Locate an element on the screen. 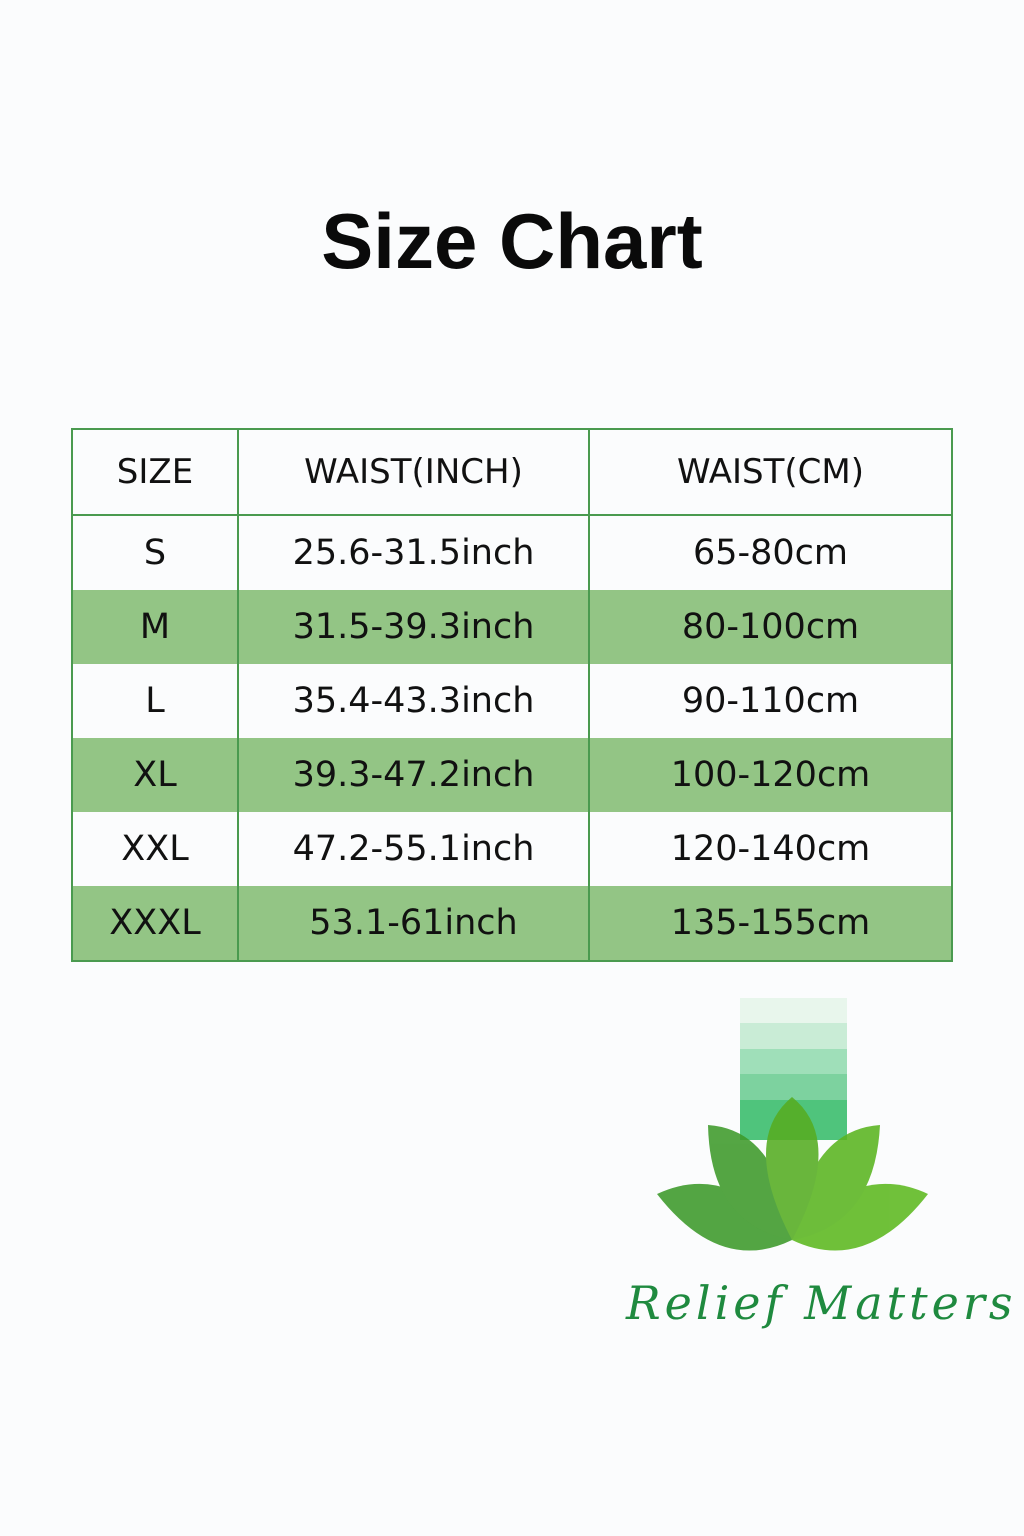 This screenshot has height=1536, width=1024. cm-cell: 90-110cm is located at coordinates (770, 701).